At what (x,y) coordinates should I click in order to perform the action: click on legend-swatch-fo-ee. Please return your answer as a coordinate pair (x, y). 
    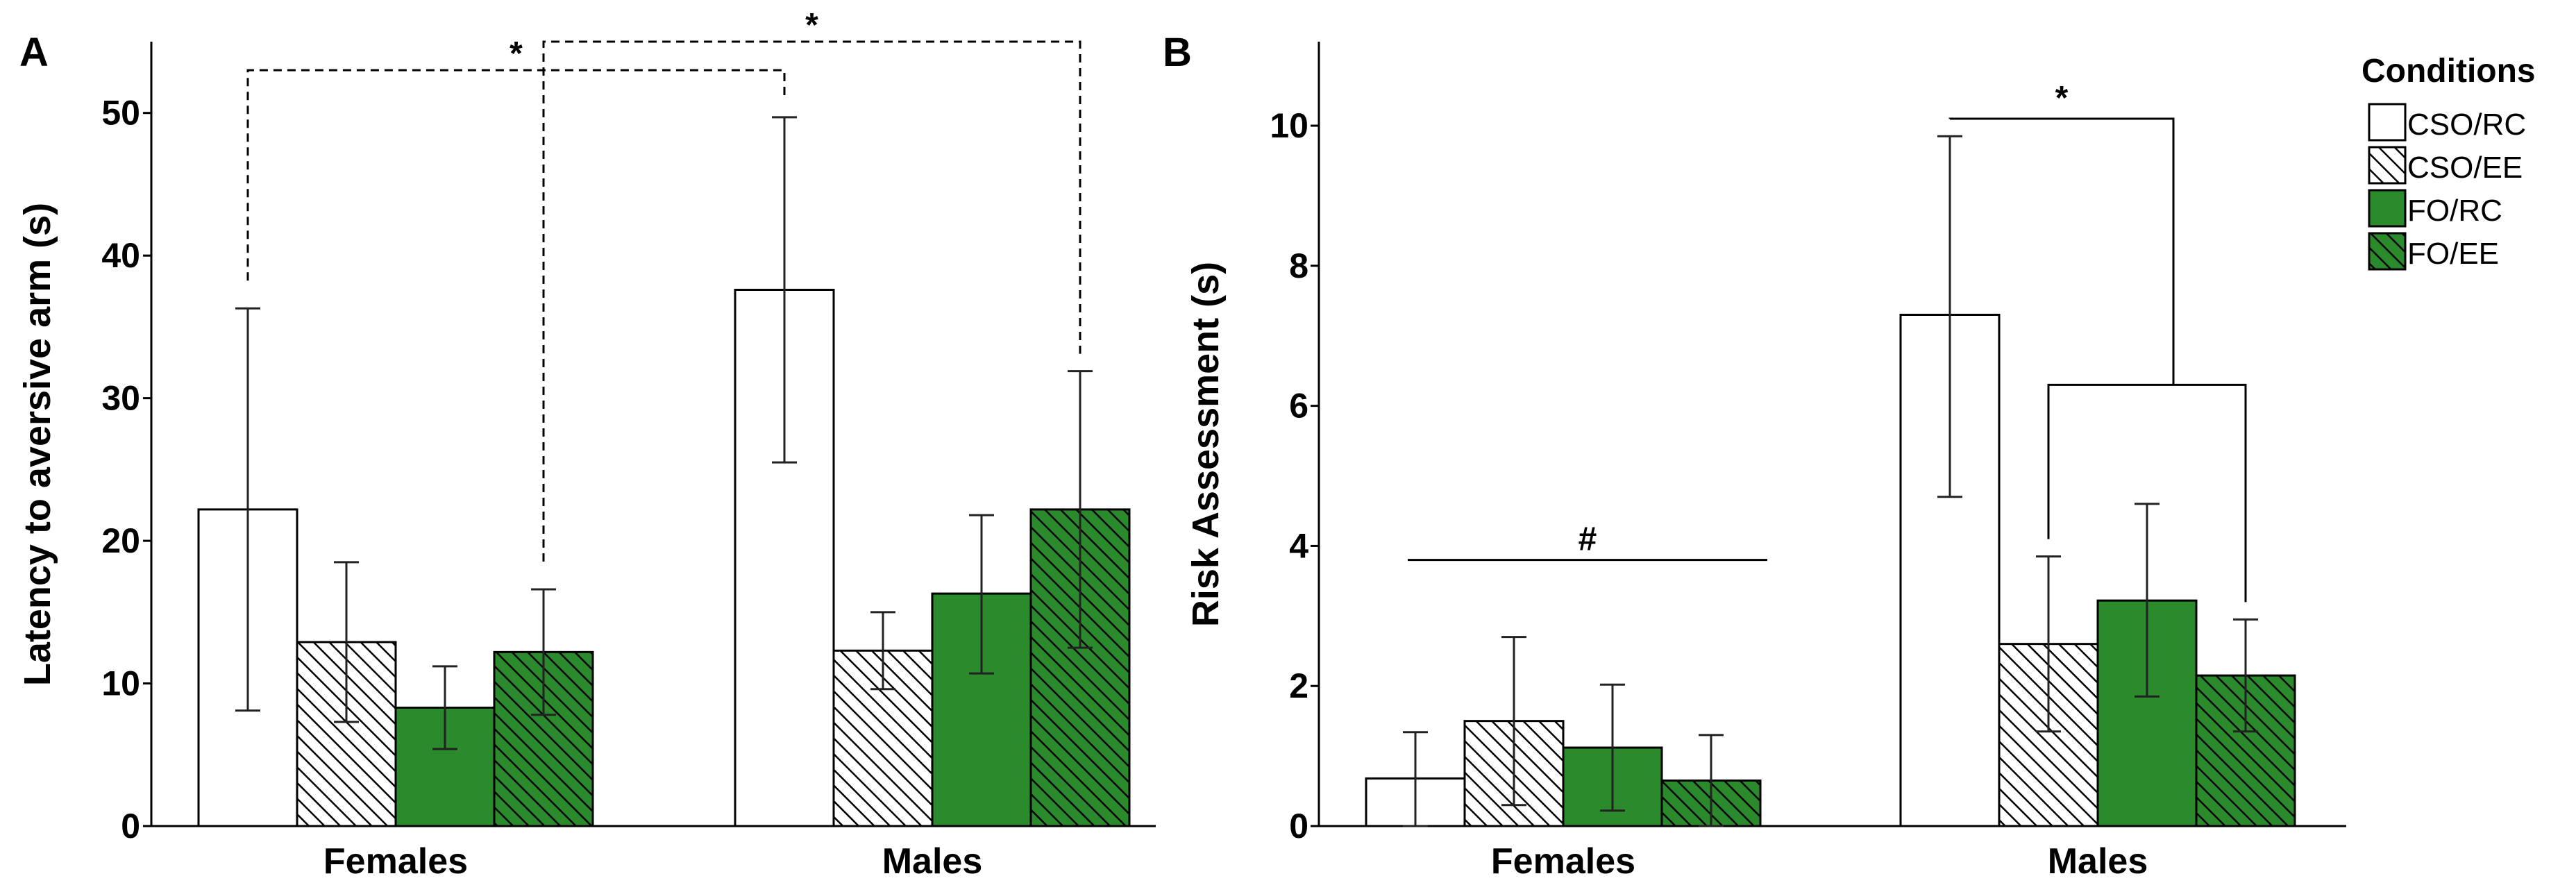
    Looking at the image, I should click on (2387, 251).